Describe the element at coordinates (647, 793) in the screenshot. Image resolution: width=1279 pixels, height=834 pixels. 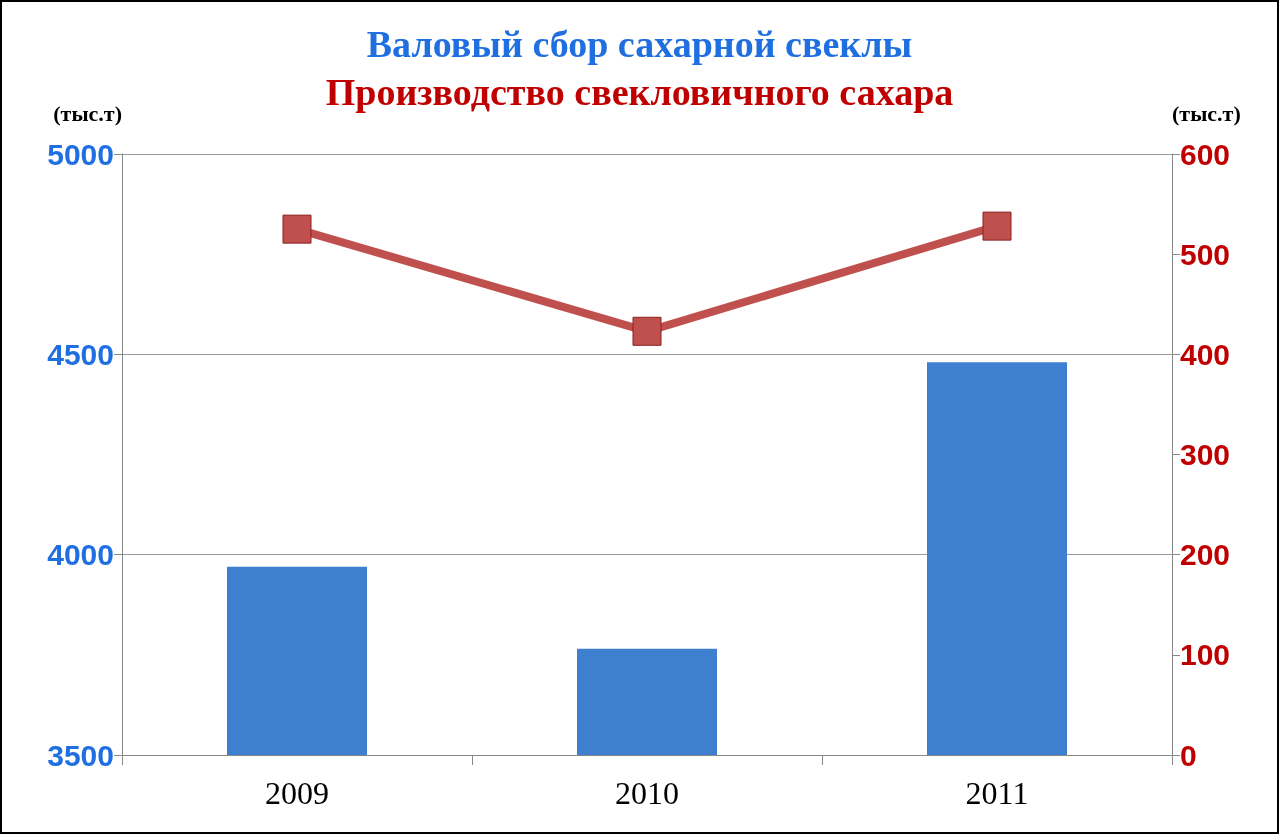
I see `x-tick-label: 2010` at that location.